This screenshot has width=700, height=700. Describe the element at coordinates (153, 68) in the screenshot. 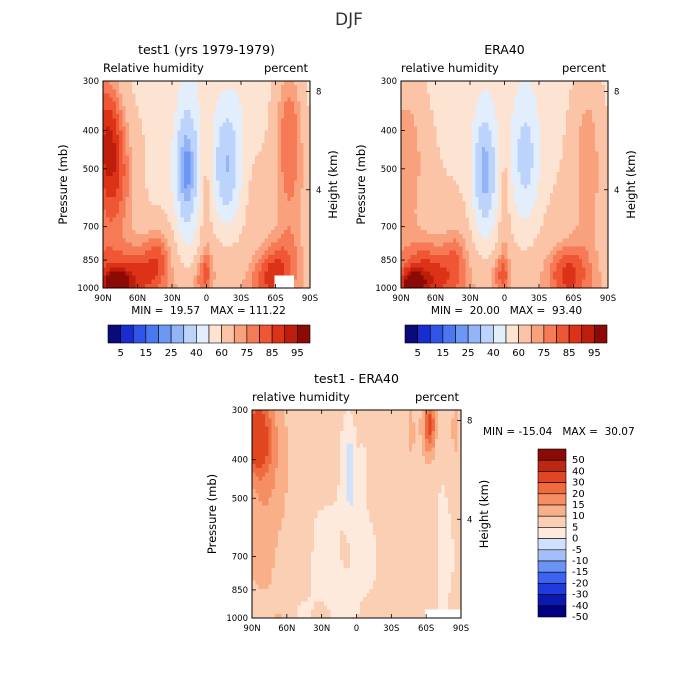

I see `variable-label: Relative humidity` at that location.